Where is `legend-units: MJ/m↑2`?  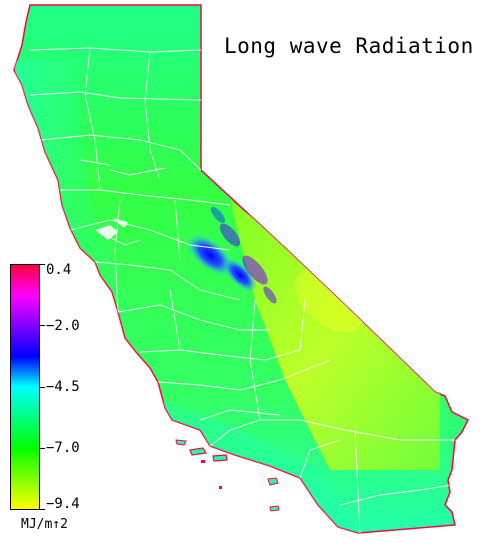
legend-units: MJ/m↑2 is located at coordinates (44, 524).